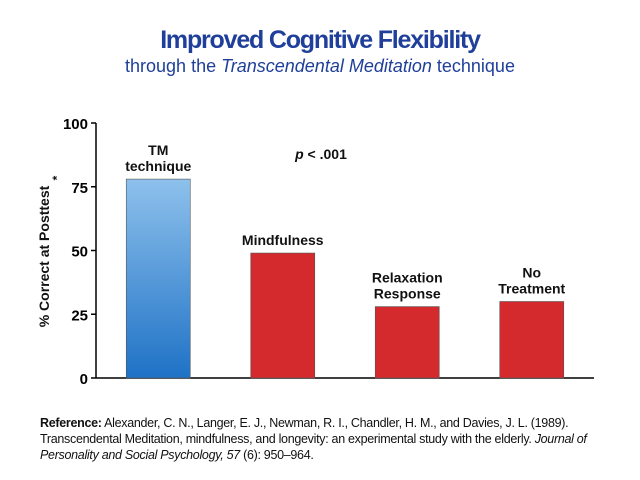 This screenshot has height=480, width=640. Describe the element at coordinates (326, 66) in the screenshot. I see `subtitle-italic: Transcendental Meditation` at that location.